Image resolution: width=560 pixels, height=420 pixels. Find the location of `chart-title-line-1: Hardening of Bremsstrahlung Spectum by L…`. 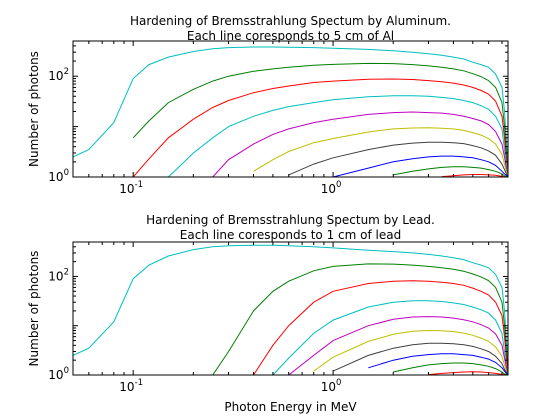

chart-title-line-1: Hardening of Bremsstrahlung Spectum by L… is located at coordinates (290, 220).